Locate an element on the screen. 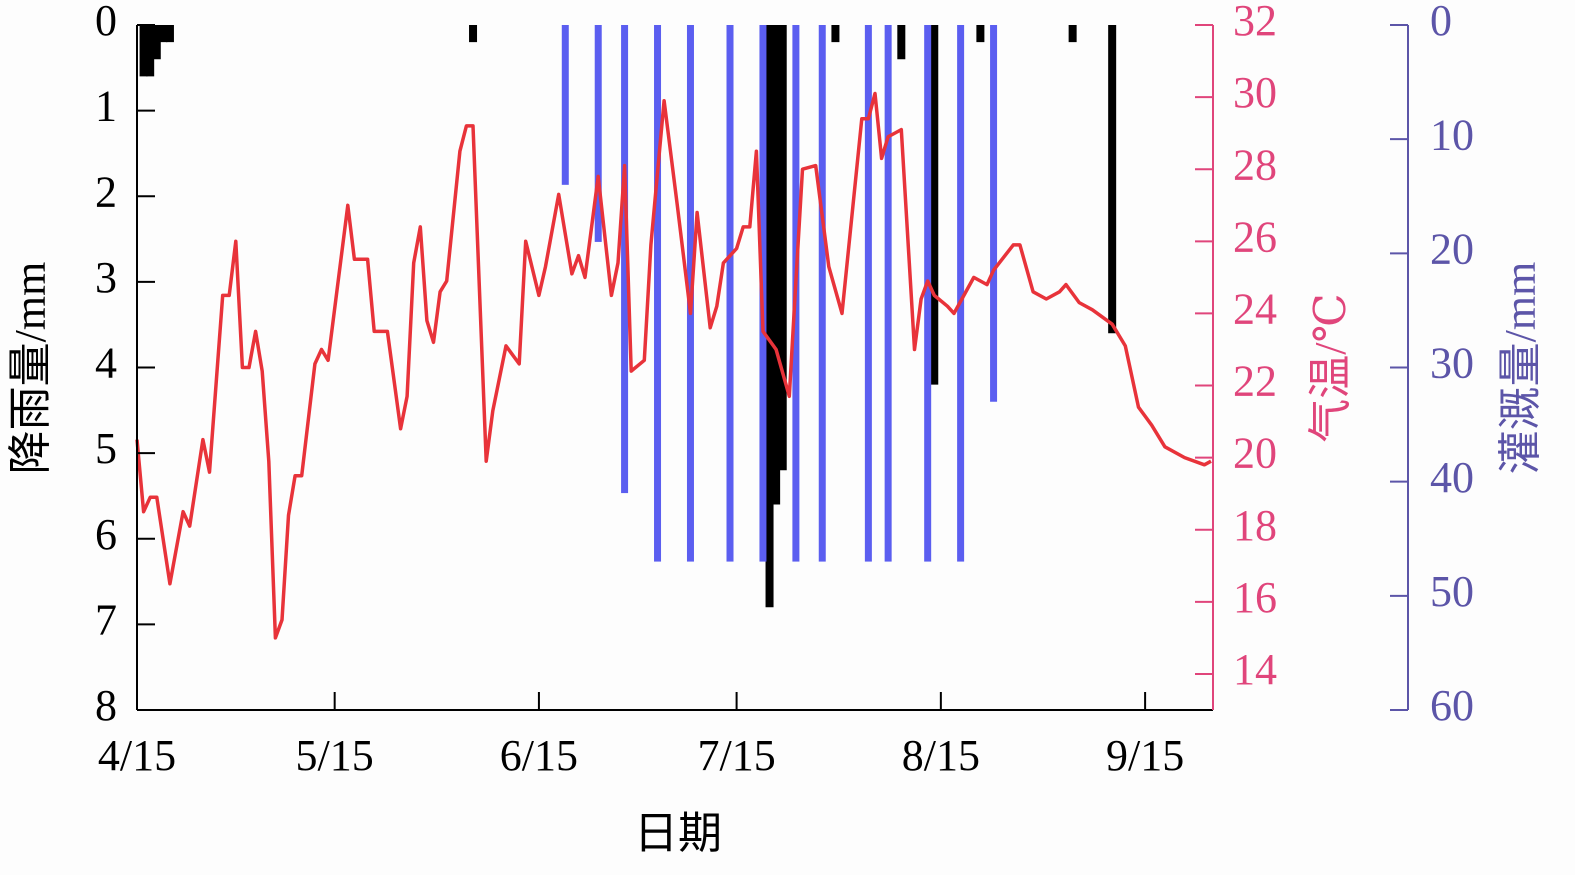 This screenshot has width=1575, height=875. y2-axis-title: 气温/℃ is located at coordinates (1330, 367).